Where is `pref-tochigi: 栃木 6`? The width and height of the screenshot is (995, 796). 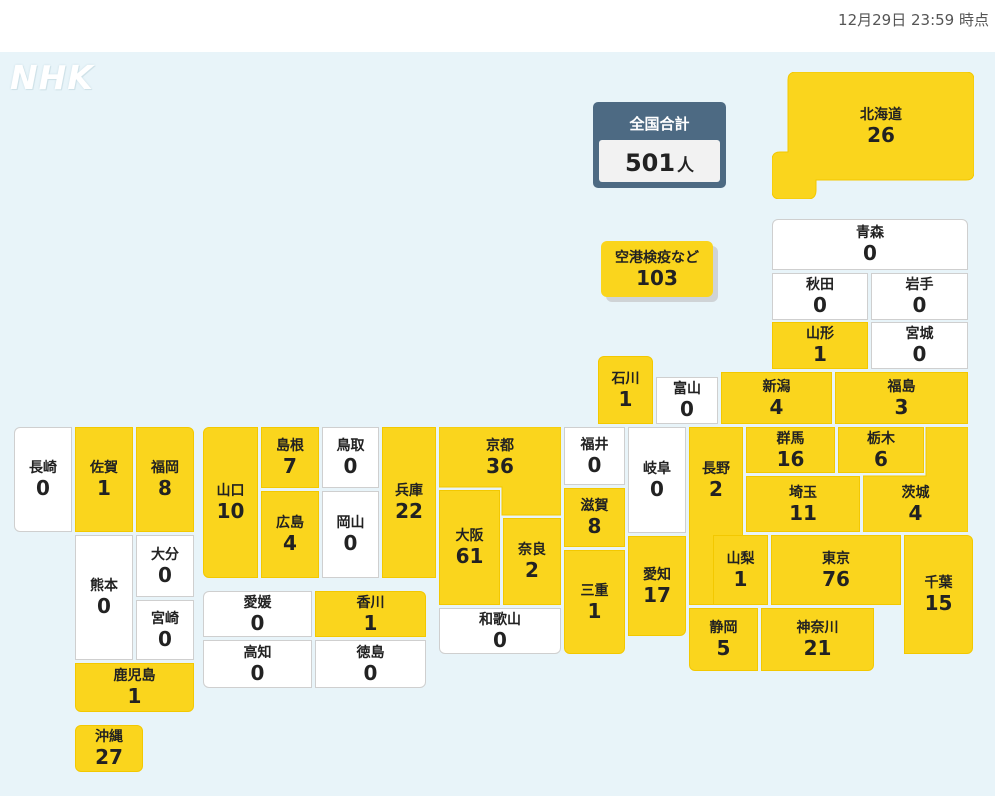 pref-tochigi: 栃木 6 is located at coordinates (881, 450).